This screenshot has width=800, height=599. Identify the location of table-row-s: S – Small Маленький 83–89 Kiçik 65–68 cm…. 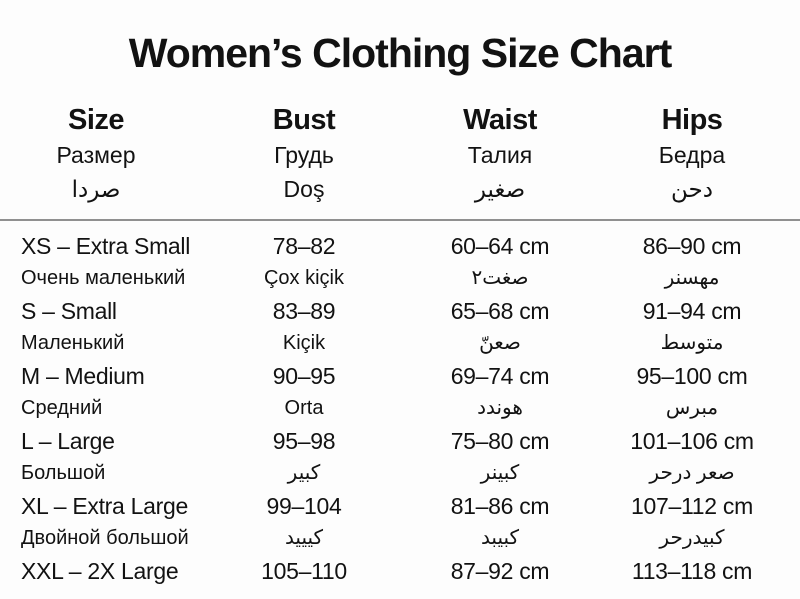
(400, 326).